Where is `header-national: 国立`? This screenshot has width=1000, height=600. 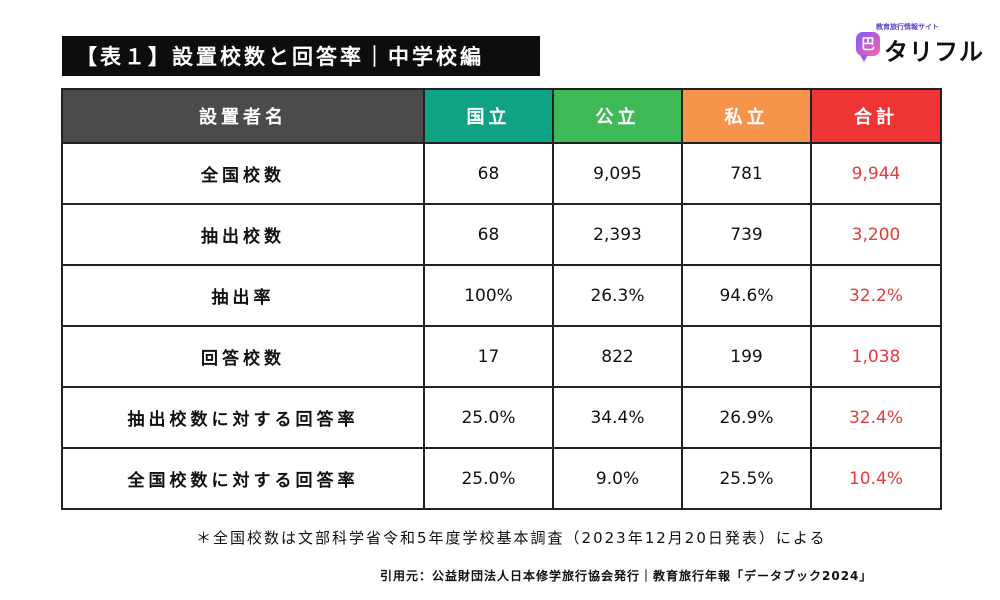
header-national: 国立 is located at coordinates (488, 116).